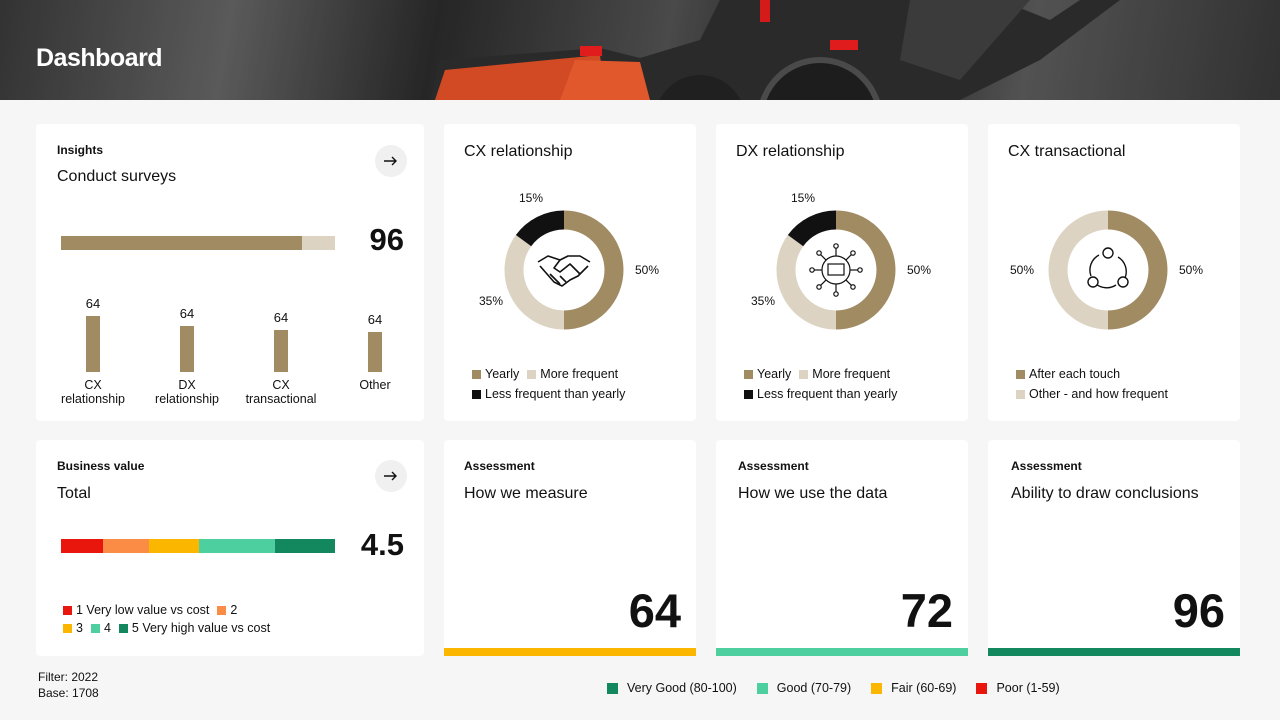  Describe the element at coordinates (491, 301) in the screenshot. I see `pct-more-frequent: 35%` at that location.